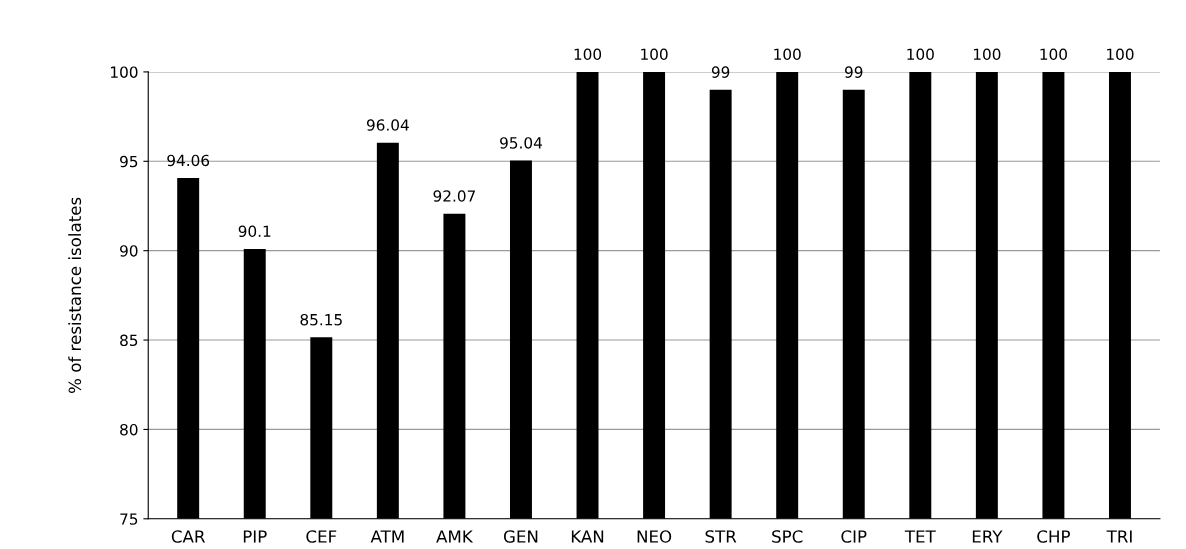  Describe the element at coordinates (987, 536) in the screenshot. I see `x-tick-label: ERY` at that location.